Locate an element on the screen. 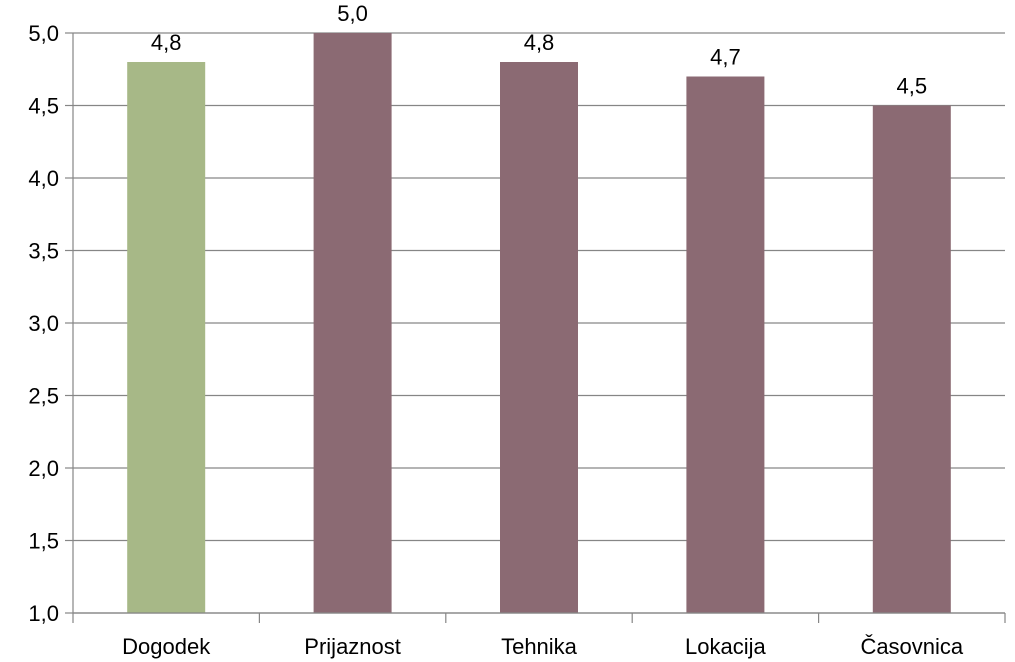 The width and height of the screenshot is (1015, 662). y-tick-label: 1,5 is located at coordinates (43, 541).